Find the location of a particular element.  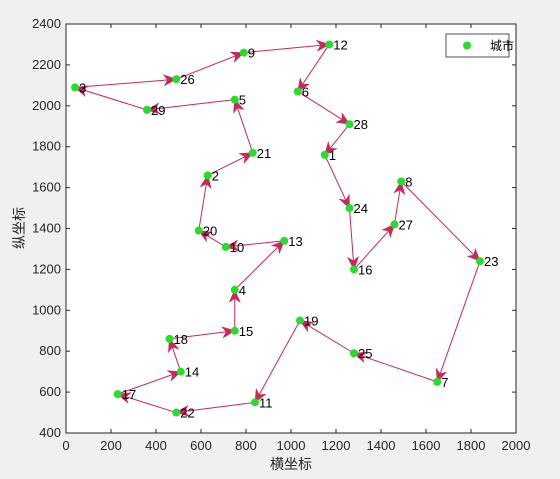

city-label-29: 29 is located at coordinates (158, 110).